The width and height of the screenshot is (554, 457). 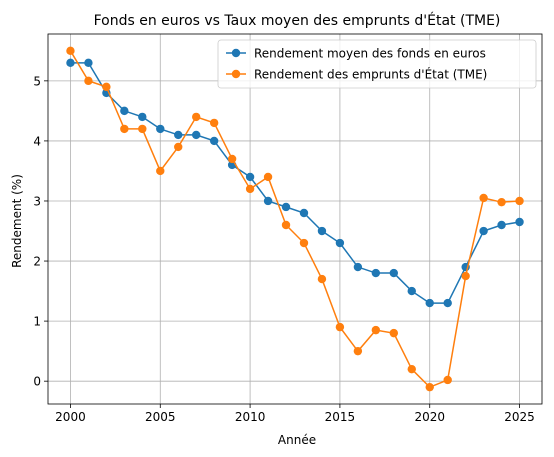 I want to click on x-tick-label: 2020, so click(x=429, y=417).